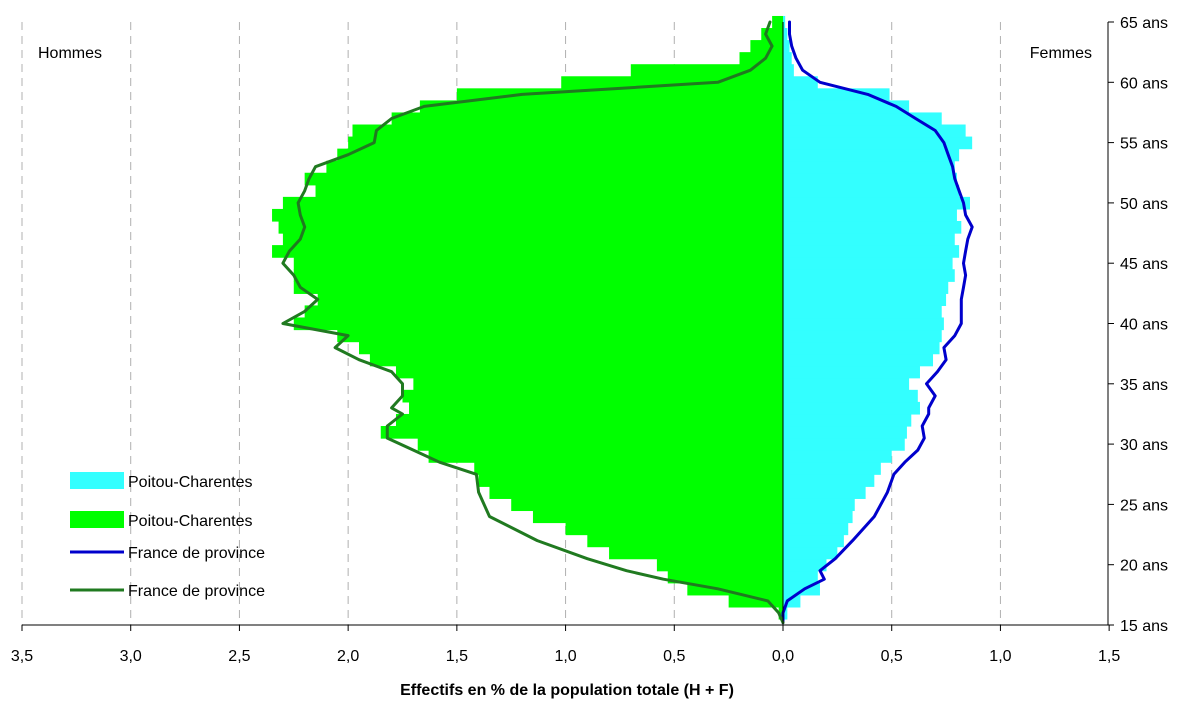 The height and width of the screenshot is (707, 1189). I want to click on y-tick-label: 20 ans, so click(1144, 566).